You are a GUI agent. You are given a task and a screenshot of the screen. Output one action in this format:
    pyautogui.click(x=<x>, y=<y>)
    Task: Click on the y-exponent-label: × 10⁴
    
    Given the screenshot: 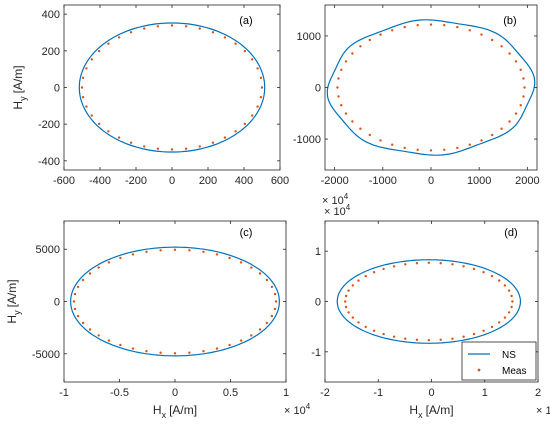 What is the action you would take?
    pyautogui.click(x=337, y=210)
    